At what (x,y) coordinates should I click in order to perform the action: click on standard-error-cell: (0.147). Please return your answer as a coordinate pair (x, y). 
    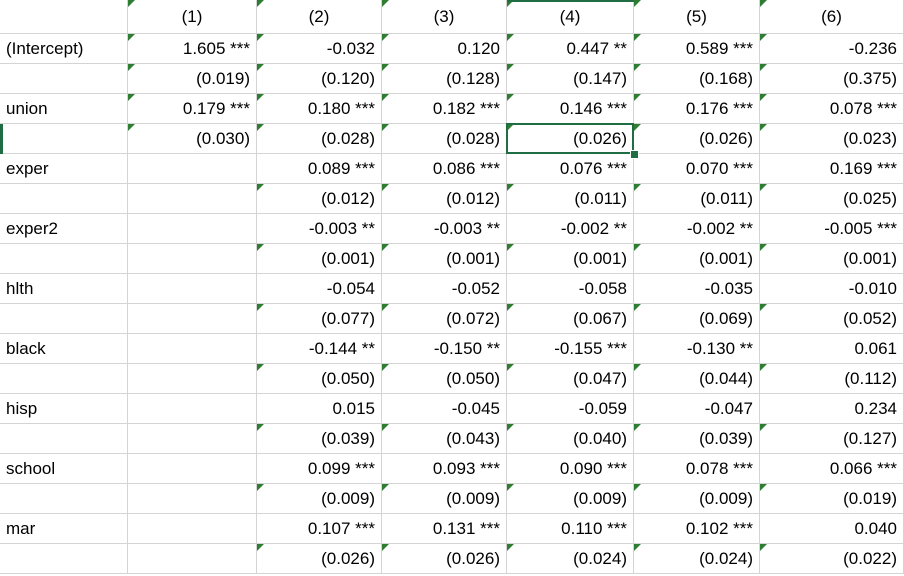
    Looking at the image, I should click on (570, 79).